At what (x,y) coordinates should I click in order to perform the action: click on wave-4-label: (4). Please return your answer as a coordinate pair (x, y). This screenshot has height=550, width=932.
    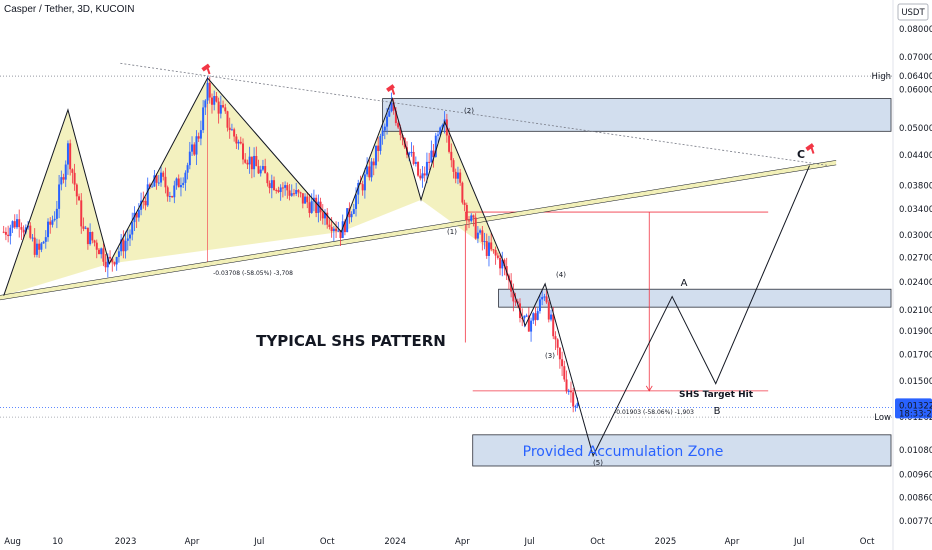
    Looking at the image, I should click on (561, 275).